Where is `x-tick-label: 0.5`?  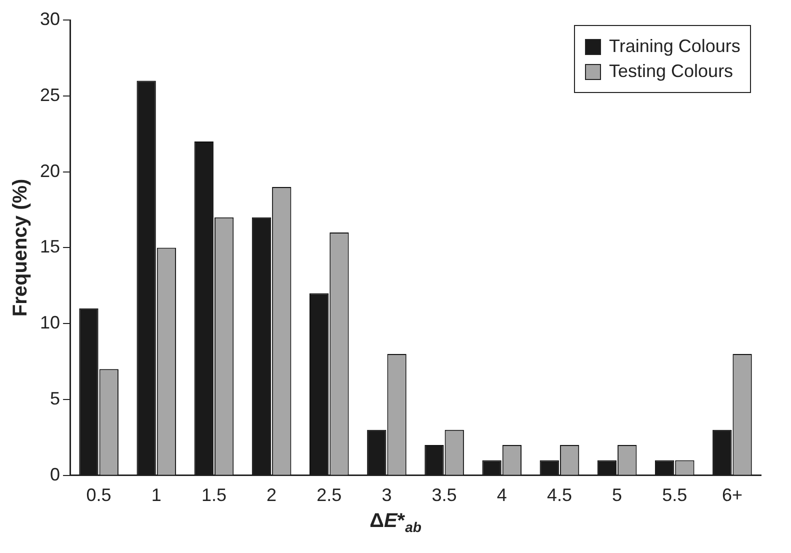
x-tick-label: 0.5 is located at coordinates (99, 495).